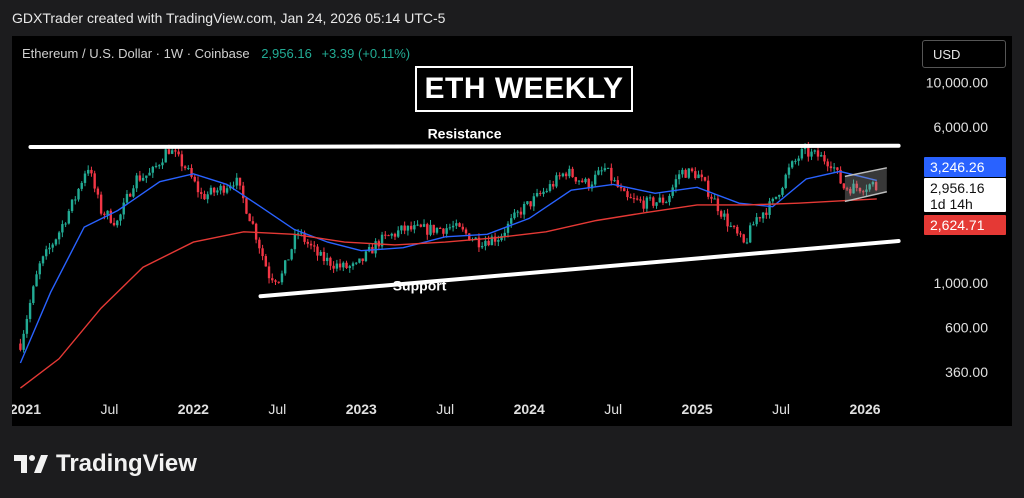 This screenshot has width=1024, height=498. I want to click on last-price: 2,956.16, so click(286, 53).